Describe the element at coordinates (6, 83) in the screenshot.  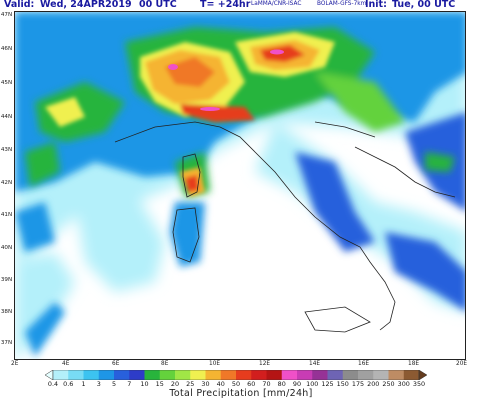
I see `lat-label: 45N` at that location.